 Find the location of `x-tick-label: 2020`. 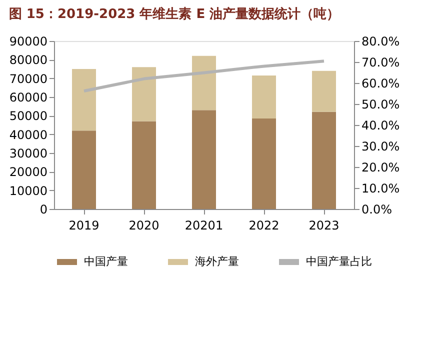

x-tick-label: 2020 is located at coordinates (144, 225).